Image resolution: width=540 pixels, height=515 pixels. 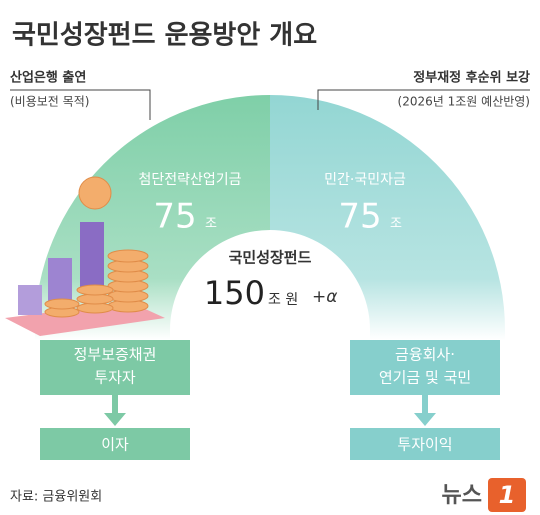 What do you see at coordinates (425, 405) in the screenshot?
I see `right-arrow` at bounding box center [425, 405].